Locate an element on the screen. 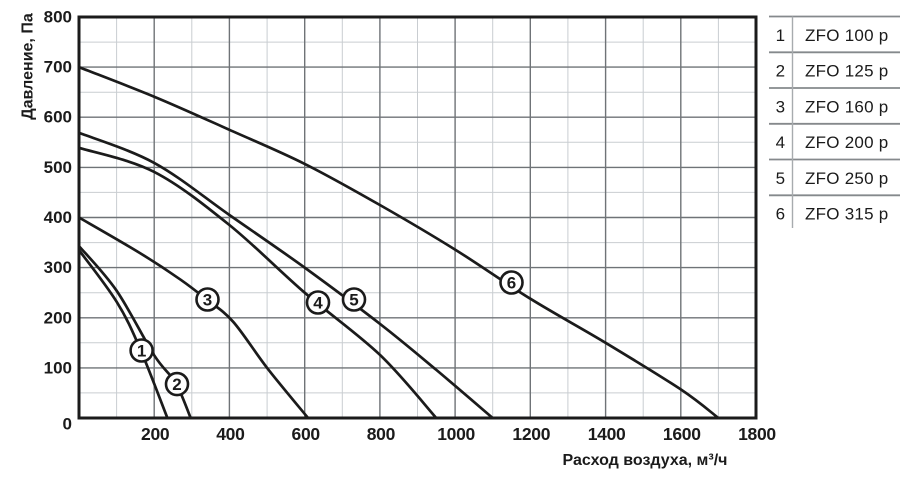  svg-text: 500 is located at coordinates (58, 167).